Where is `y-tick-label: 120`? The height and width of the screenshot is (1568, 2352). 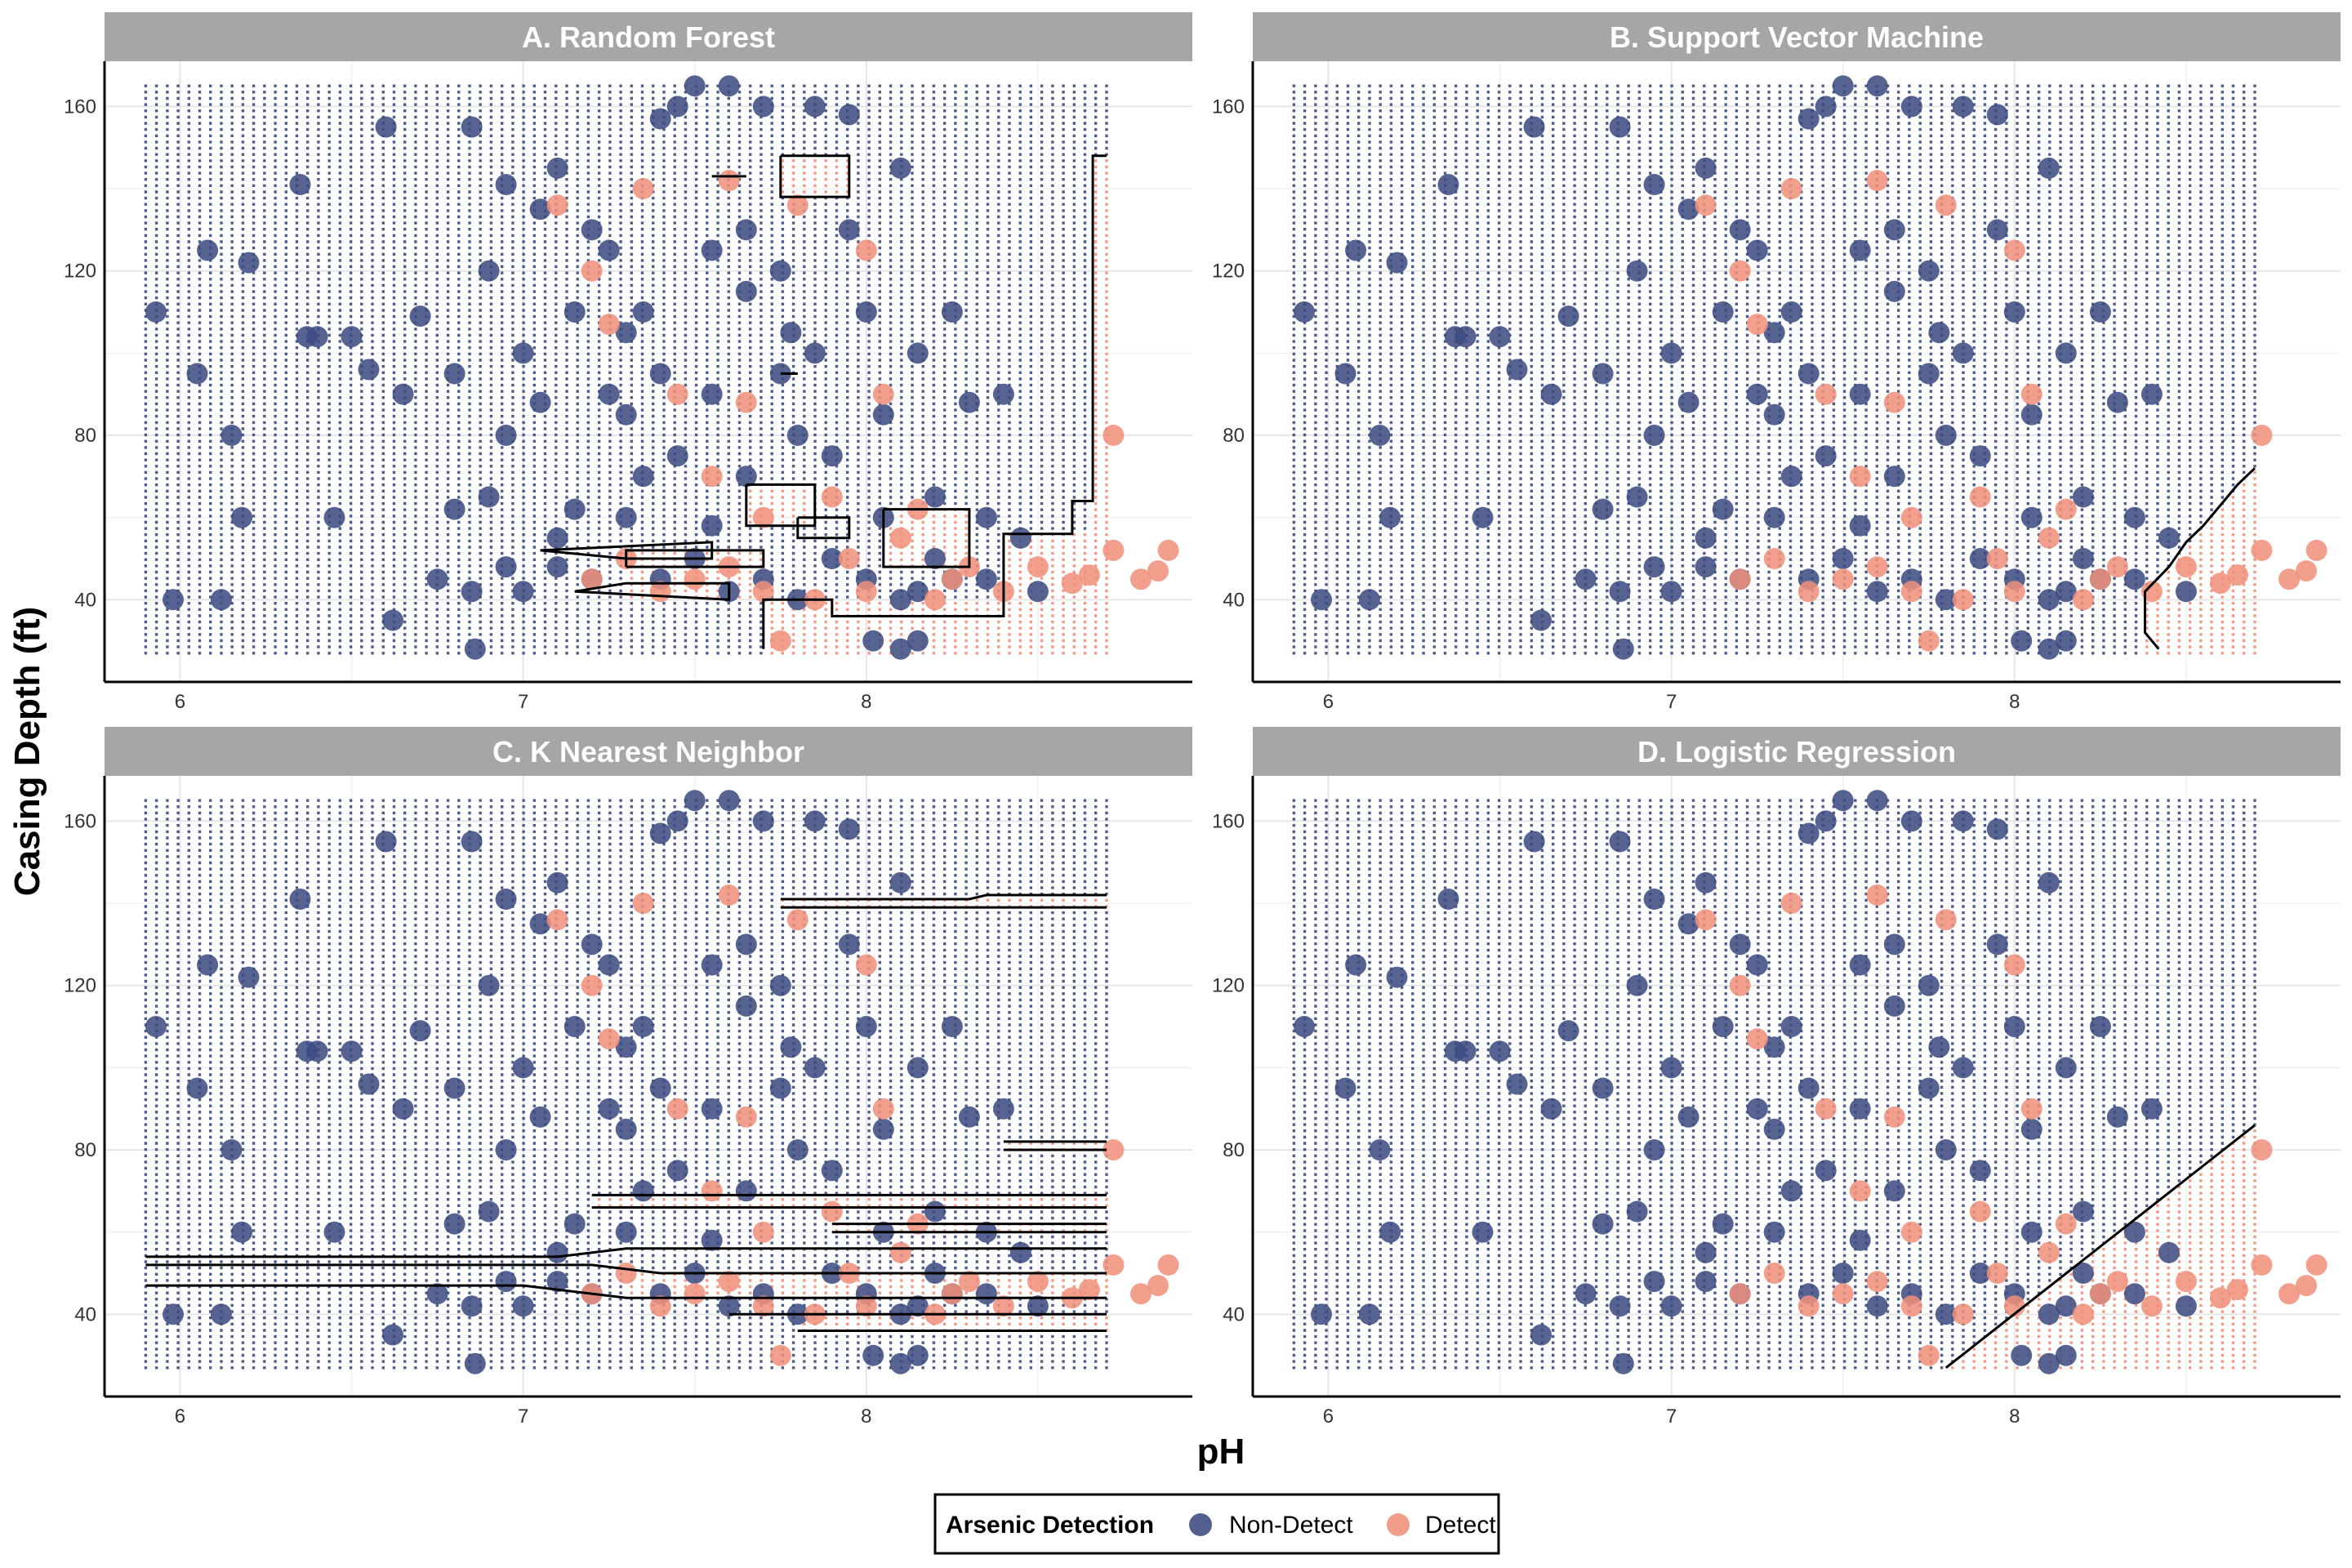 y-tick-label: 120 is located at coordinates (80, 986).